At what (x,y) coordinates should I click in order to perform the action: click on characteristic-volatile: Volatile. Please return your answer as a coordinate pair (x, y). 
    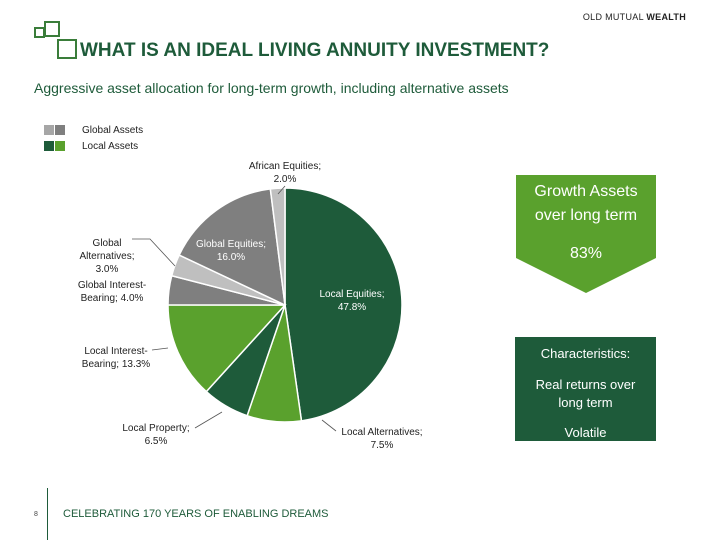
    Looking at the image, I should click on (585, 432).